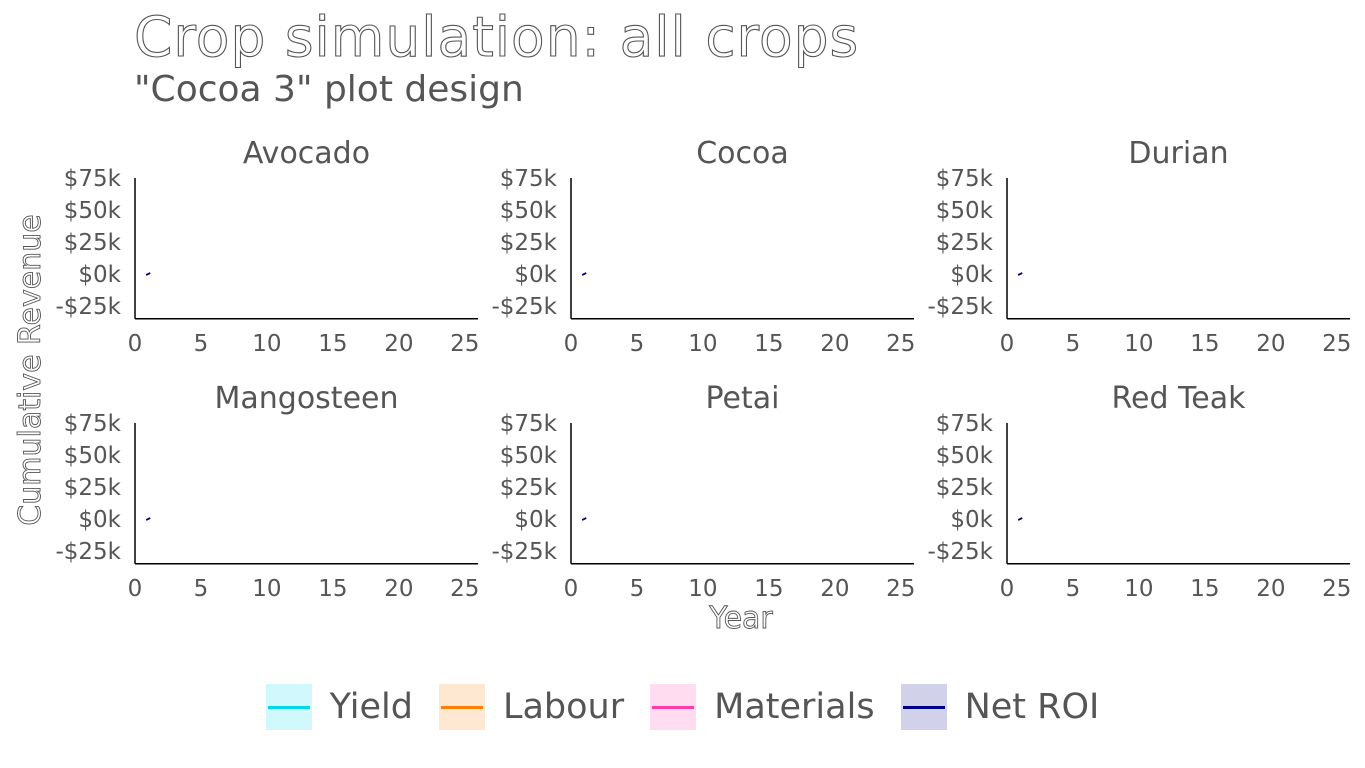 Image resolution: width=1365 pixels, height=768 pixels. What do you see at coordinates (742, 153) in the screenshot?
I see `panel-title: Cocoa` at bounding box center [742, 153].